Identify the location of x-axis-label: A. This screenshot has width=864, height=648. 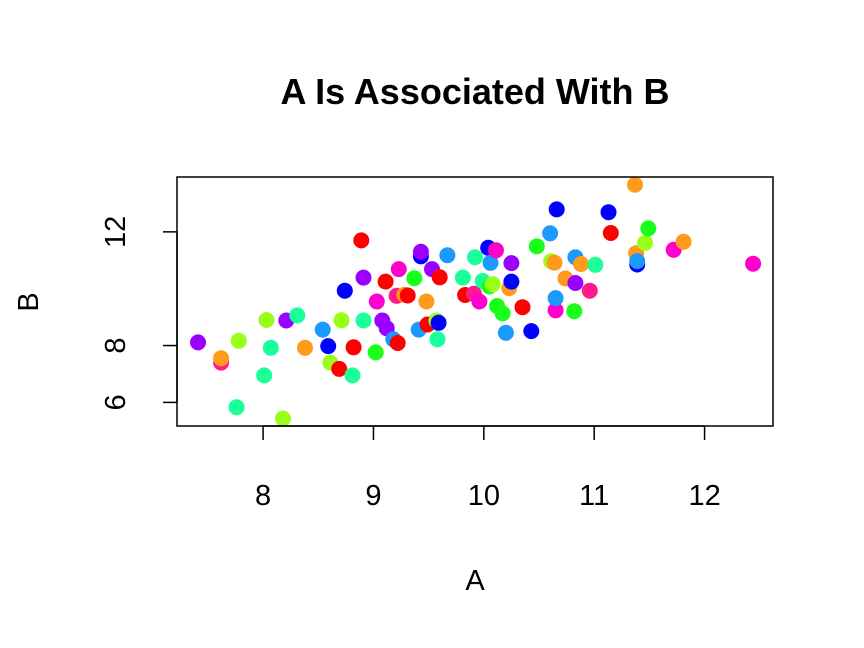
(475, 581).